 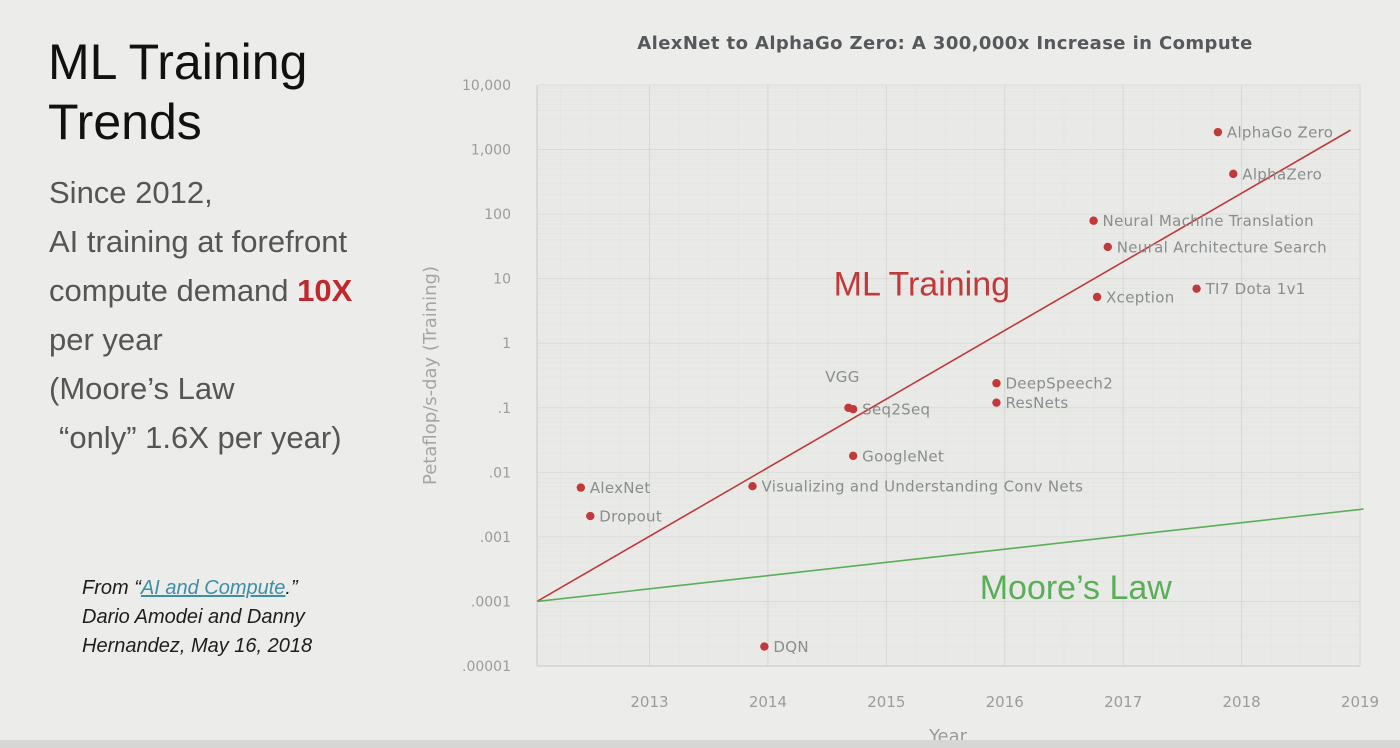 I want to click on body-line: Since 2012,, so click(x=131, y=192).